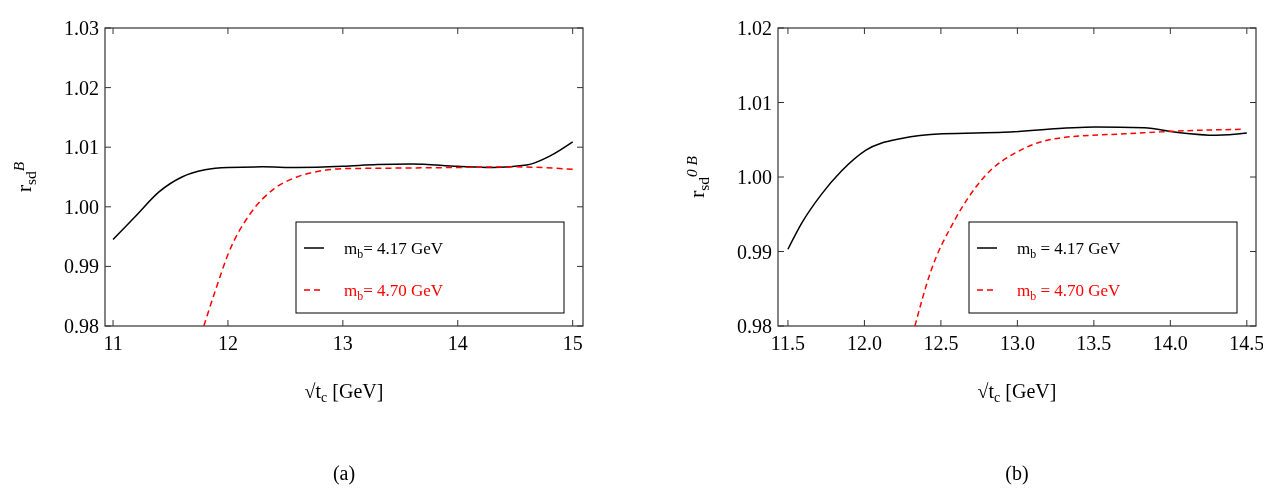 The width and height of the screenshot is (1271, 497). What do you see at coordinates (788, 343) in the screenshot?
I see `x-tick-label: 11.5` at bounding box center [788, 343].